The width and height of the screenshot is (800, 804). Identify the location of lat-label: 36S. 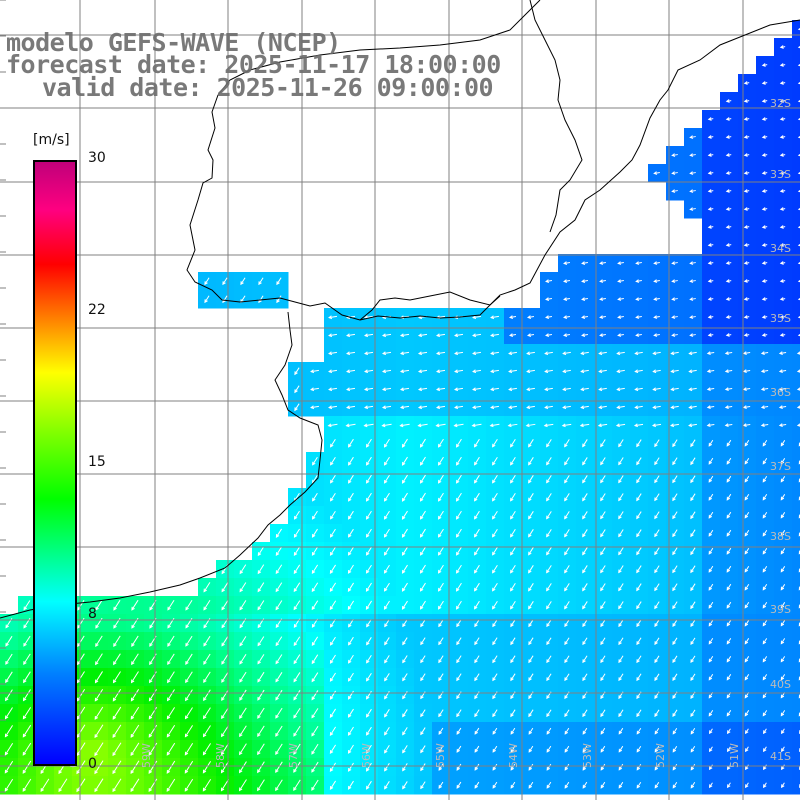
(780, 392).